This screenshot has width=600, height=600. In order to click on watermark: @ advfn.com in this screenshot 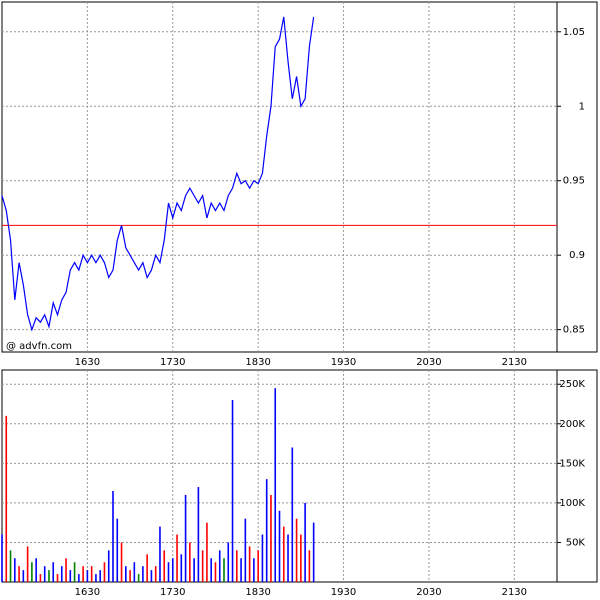, I will do `click(39, 346)`.